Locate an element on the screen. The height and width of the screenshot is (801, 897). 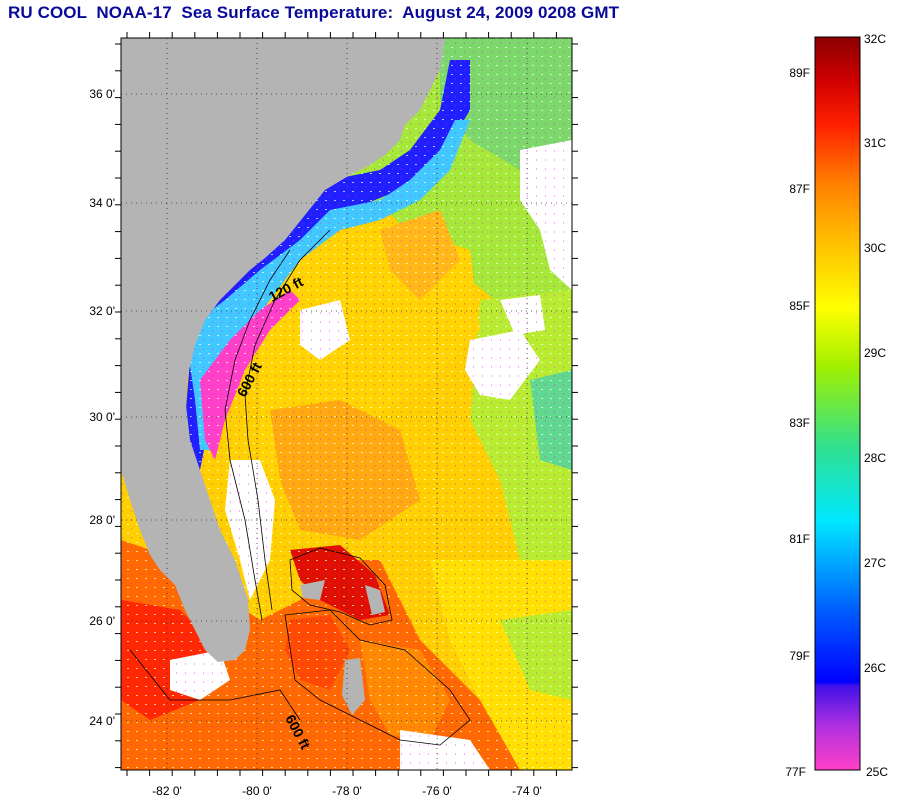
lat-label: 30 0' is located at coordinates (102, 417).